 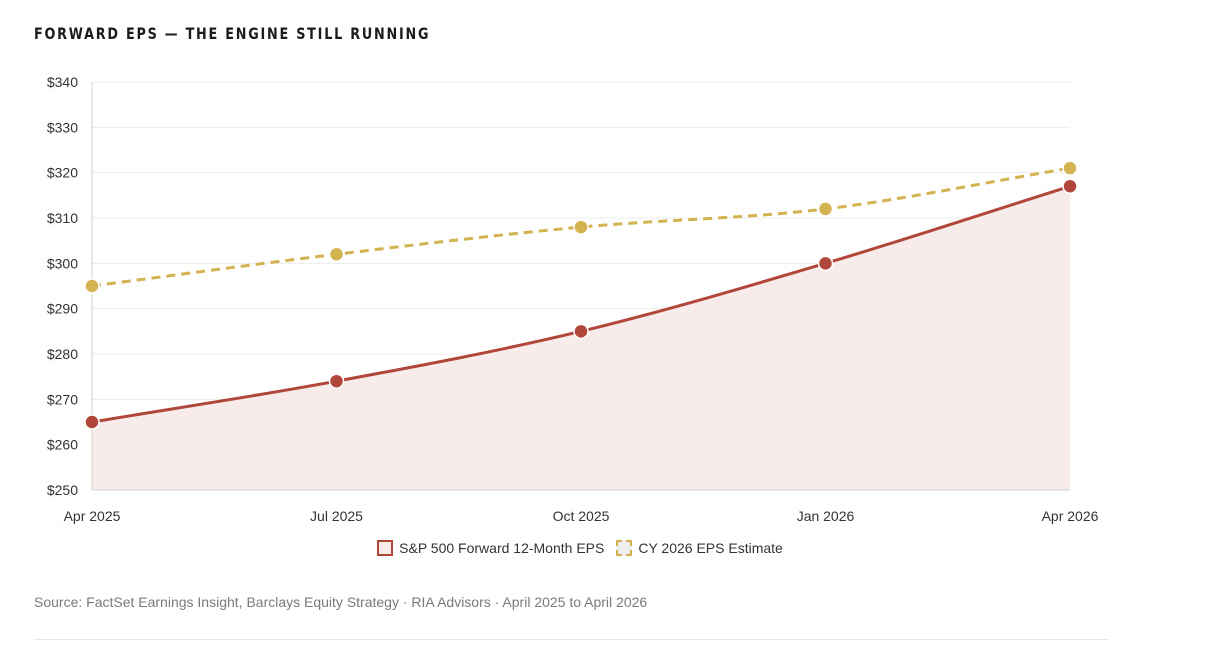 What do you see at coordinates (710, 548) in the screenshot?
I see `legend-label-cy2026-estimate: CY 2026 EPS Estimate` at bounding box center [710, 548].